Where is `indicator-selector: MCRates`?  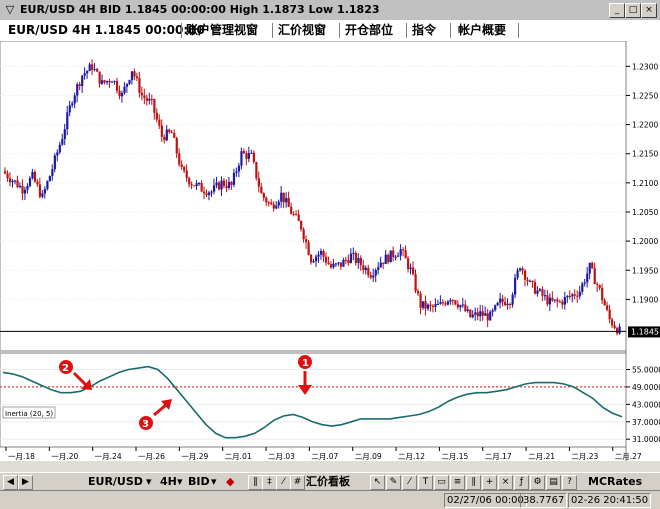 indicator-selector: MCRates is located at coordinates (615, 481).